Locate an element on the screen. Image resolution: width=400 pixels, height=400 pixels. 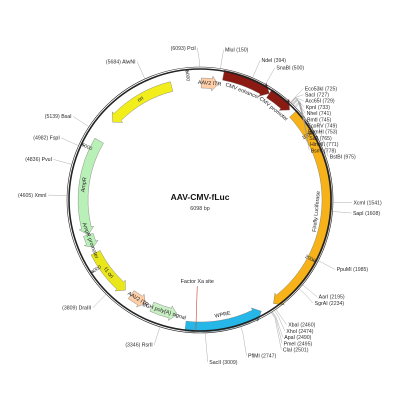
restriction-site-label: (5139) BsaI is located at coordinates (58, 117).